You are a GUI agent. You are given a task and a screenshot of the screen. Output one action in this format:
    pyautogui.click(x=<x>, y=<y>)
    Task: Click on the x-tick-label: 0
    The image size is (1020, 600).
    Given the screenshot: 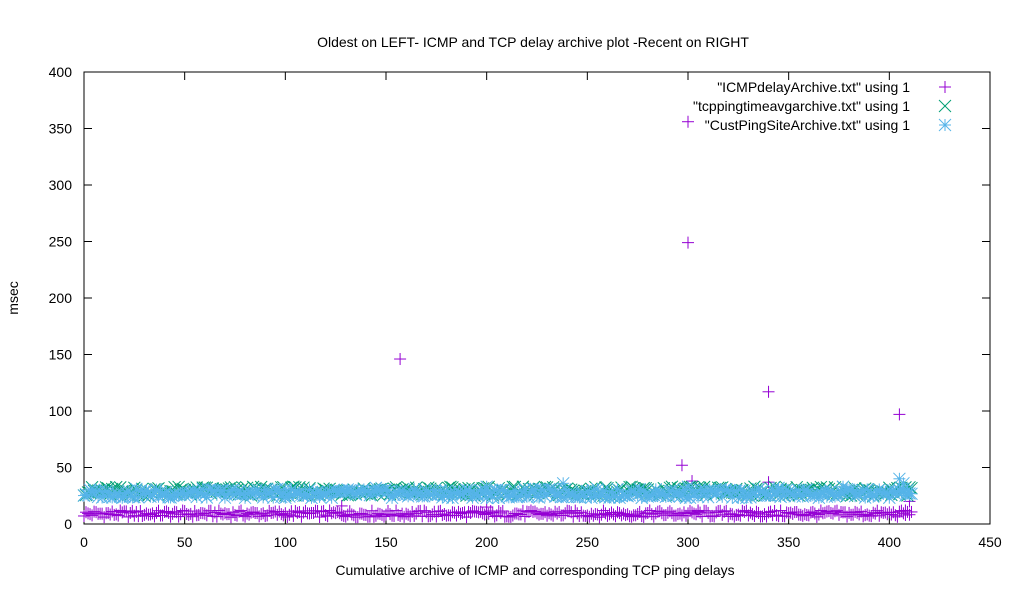 What is the action you would take?
    pyautogui.click(x=84, y=542)
    